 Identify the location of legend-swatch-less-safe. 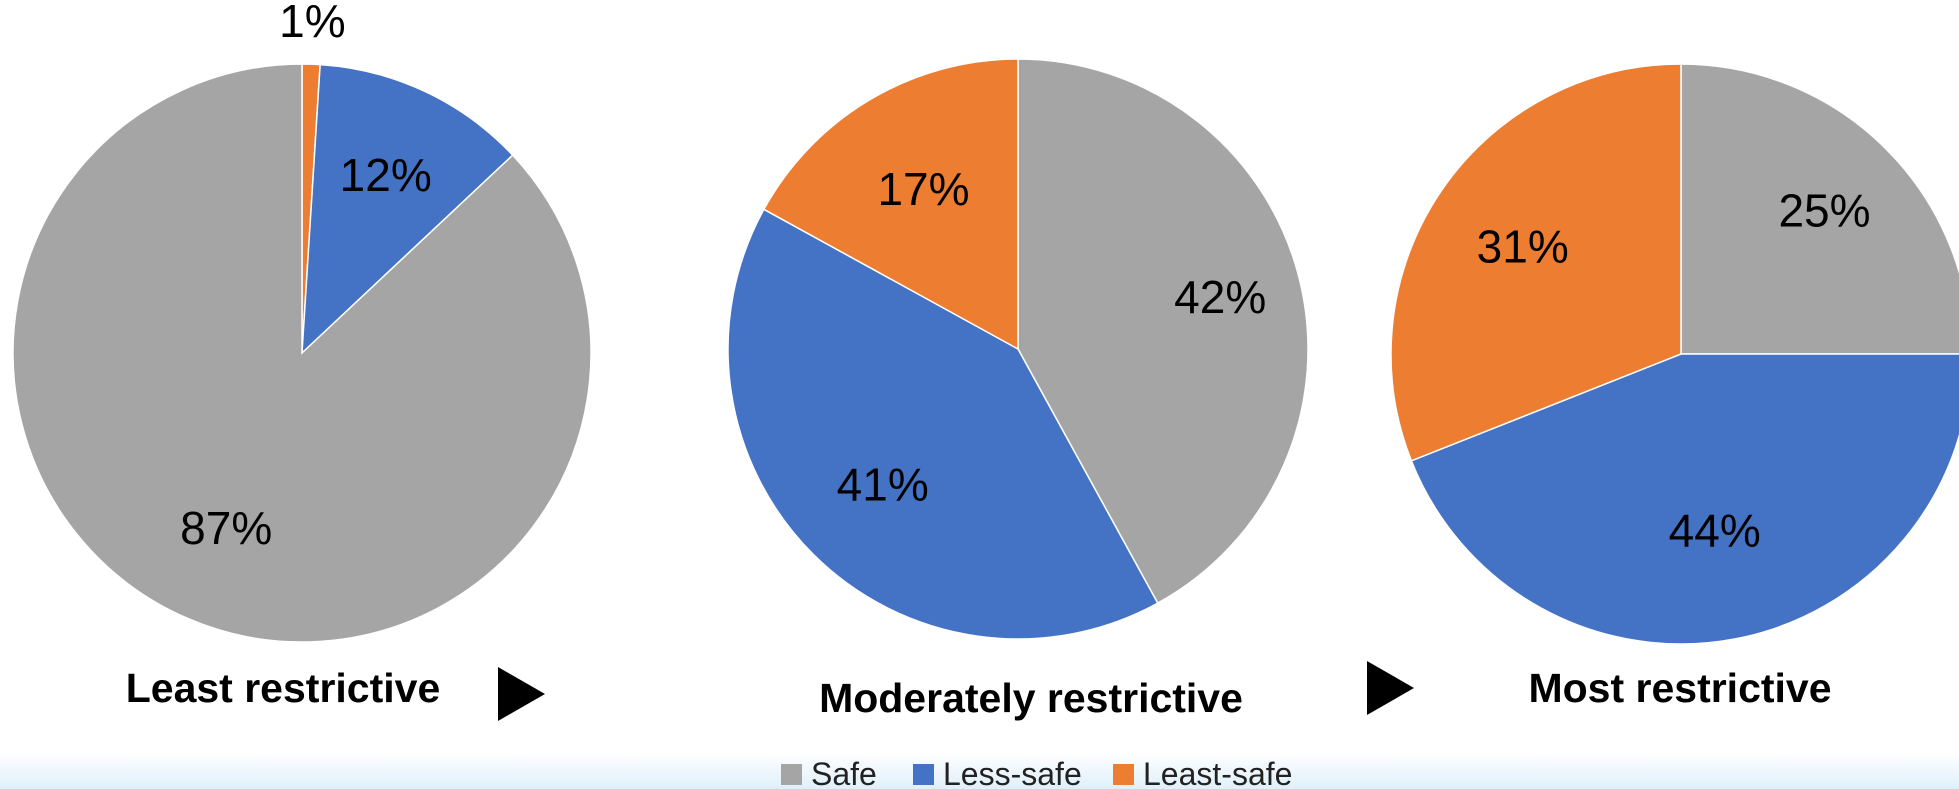
(923, 774).